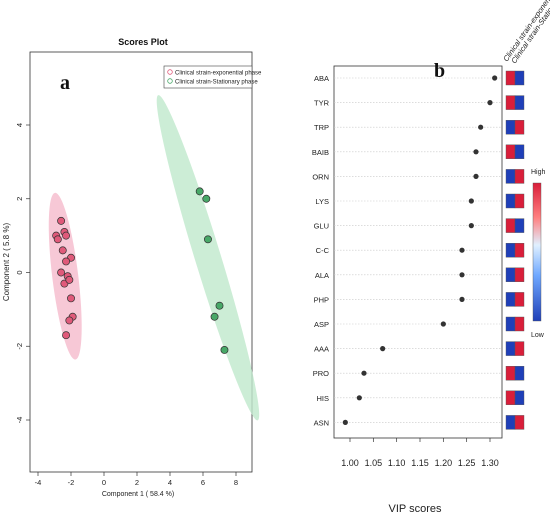 The height and width of the screenshot is (528, 550). Describe the element at coordinates (322, 103) in the screenshot. I see `vip-feature-label: TYR` at that location.